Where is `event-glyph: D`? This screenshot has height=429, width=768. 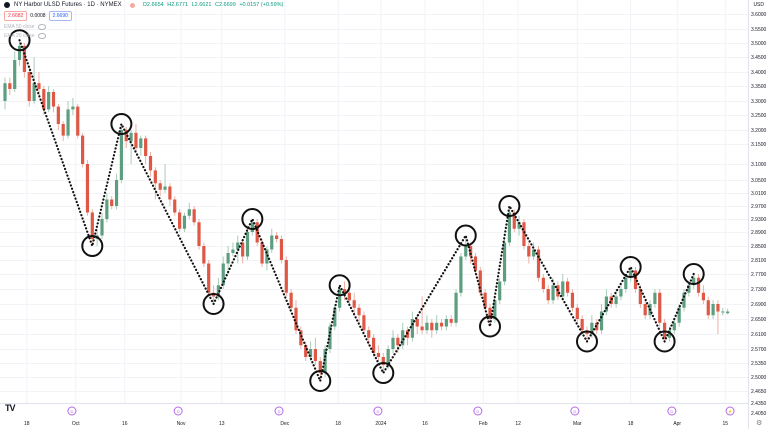 event-glyph: D is located at coordinates (574, 411).